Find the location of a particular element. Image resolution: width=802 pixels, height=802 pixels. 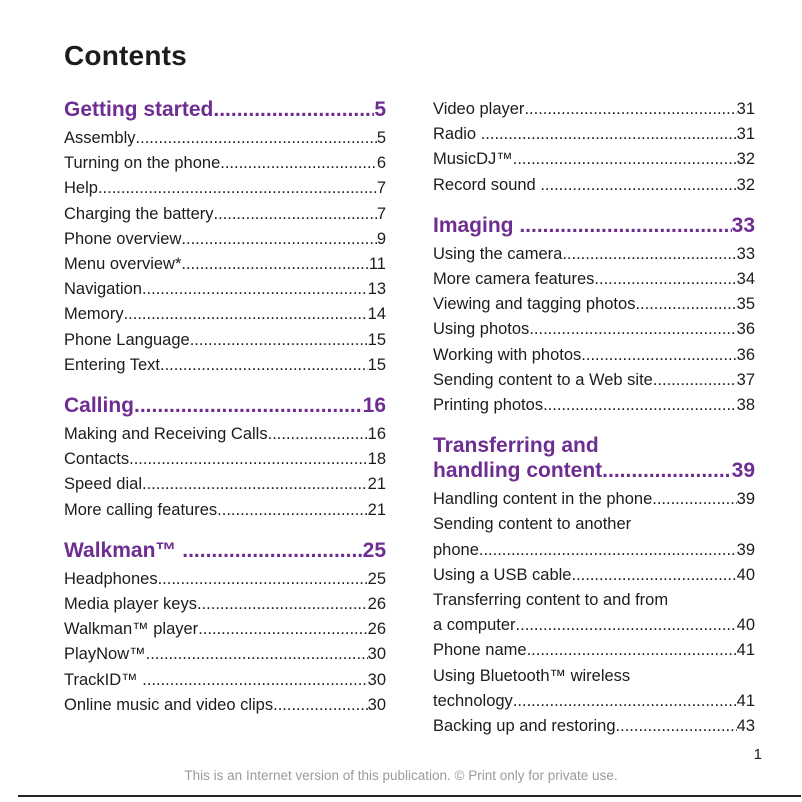

toc-section-heading: Calling 16 is located at coordinates (225, 405).